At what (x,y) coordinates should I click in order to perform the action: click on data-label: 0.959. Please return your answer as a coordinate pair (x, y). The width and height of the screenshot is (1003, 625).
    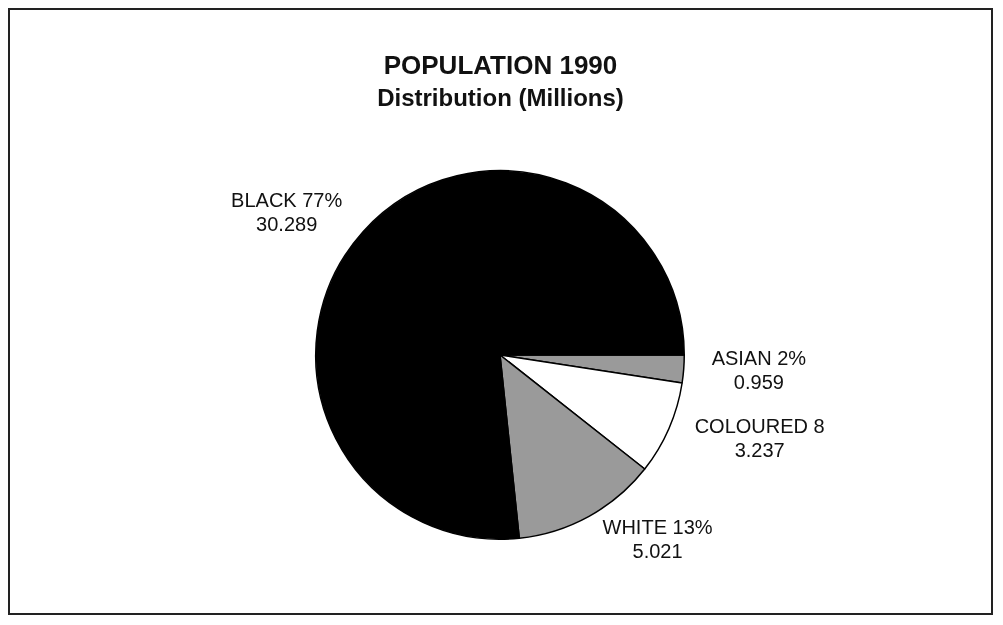
    Looking at the image, I should click on (758, 381).